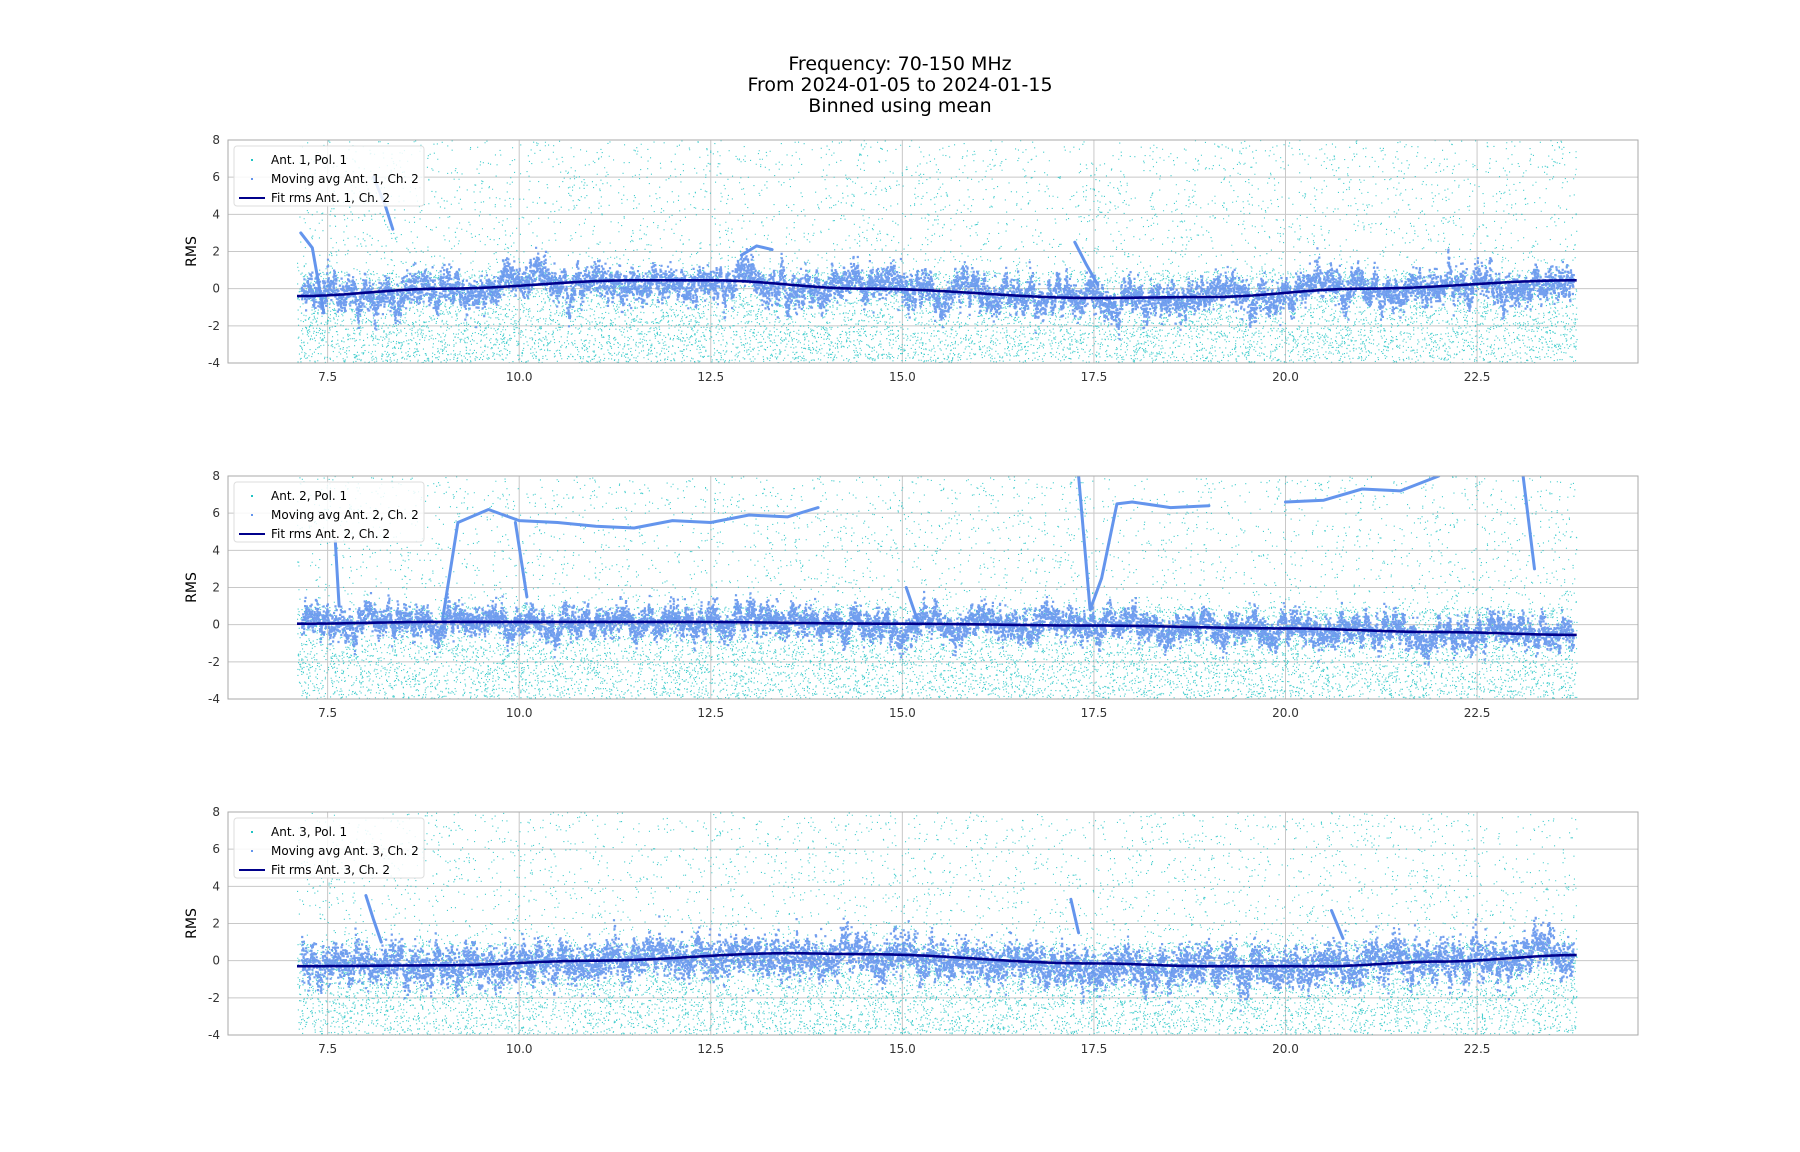 This screenshot has height=1152, width=1800. Describe the element at coordinates (330, 870) in the screenshot. I see `legend-entry: Fit rms Ant. 3, Ch. 2` at that location.